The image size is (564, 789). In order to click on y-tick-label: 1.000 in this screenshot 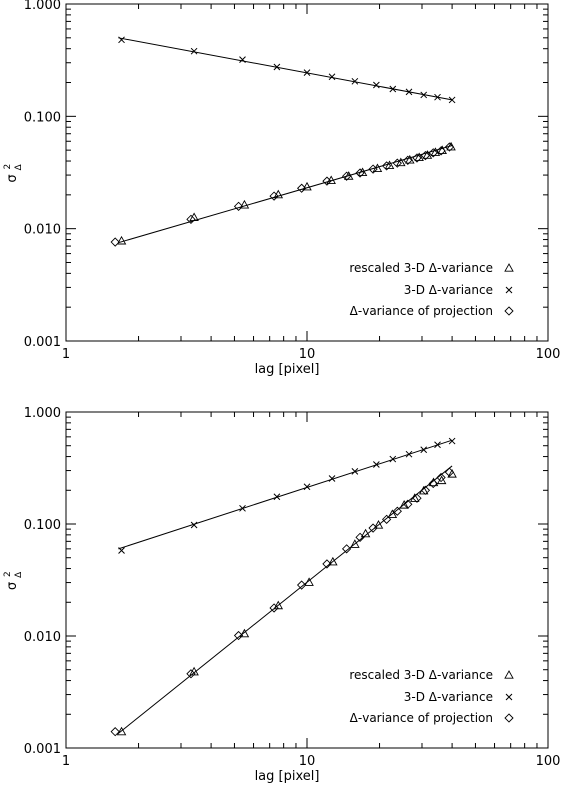, I will do `click(42, 6)`.